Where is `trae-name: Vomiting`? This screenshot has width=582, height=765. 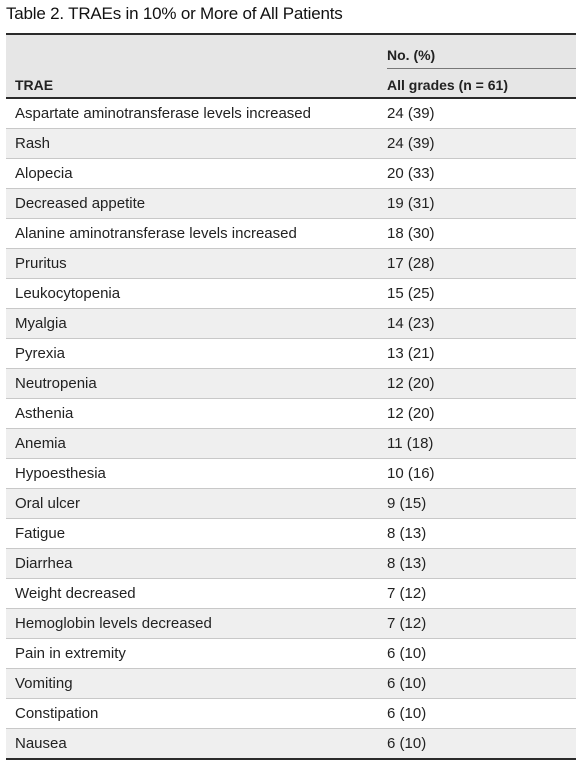 trae-name: Vomiting is located at coordinates (44, 683).